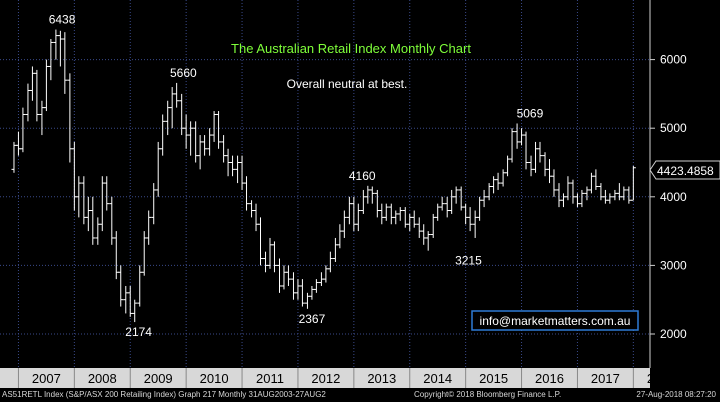 This screenshot has width=720, height=402. What do you see at coordinates (102, 378) in the screenshot?
I see `x-tick-label: 2008` at bounding box center [102, 378].